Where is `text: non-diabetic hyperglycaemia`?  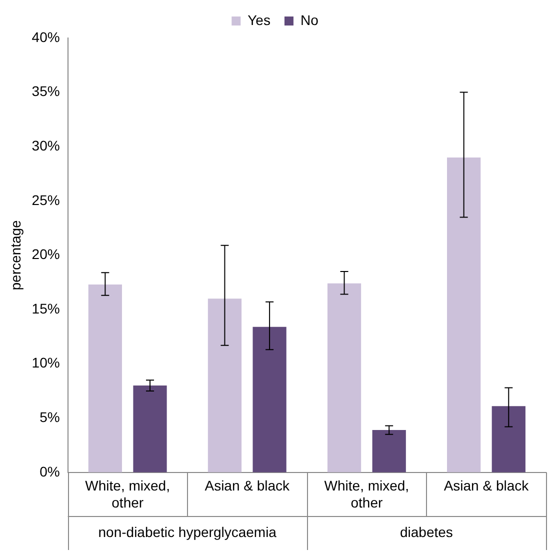
text: non-diabetic hyperglycaemia is located at coordinates (187, 532).